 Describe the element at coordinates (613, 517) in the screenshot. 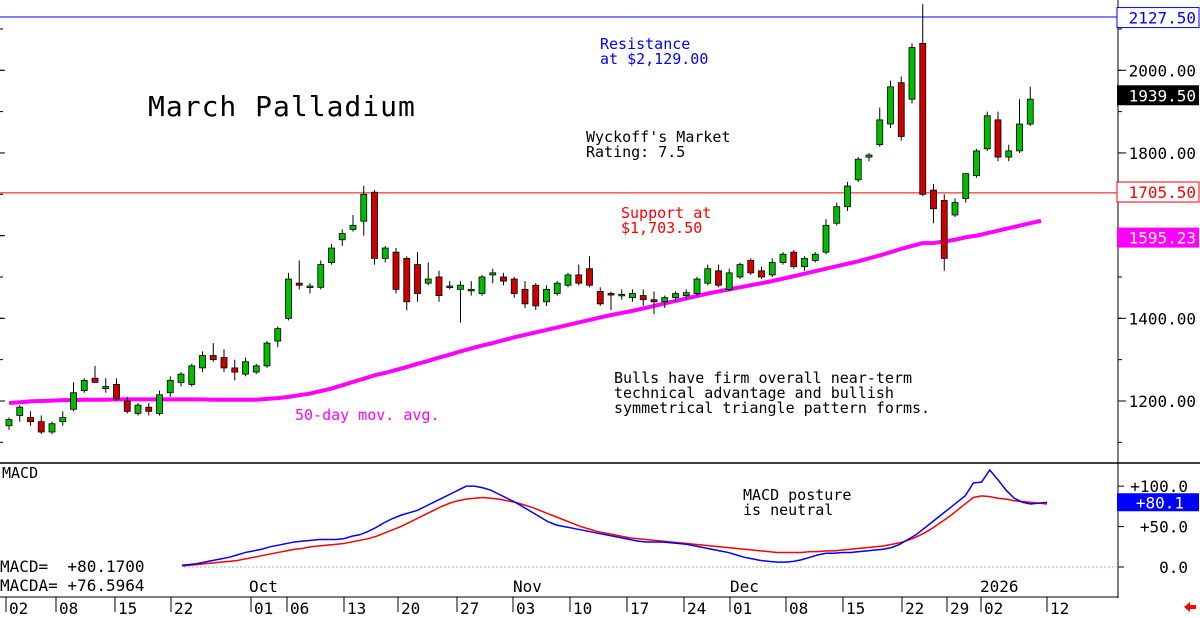

I see `macd-line` at that location.